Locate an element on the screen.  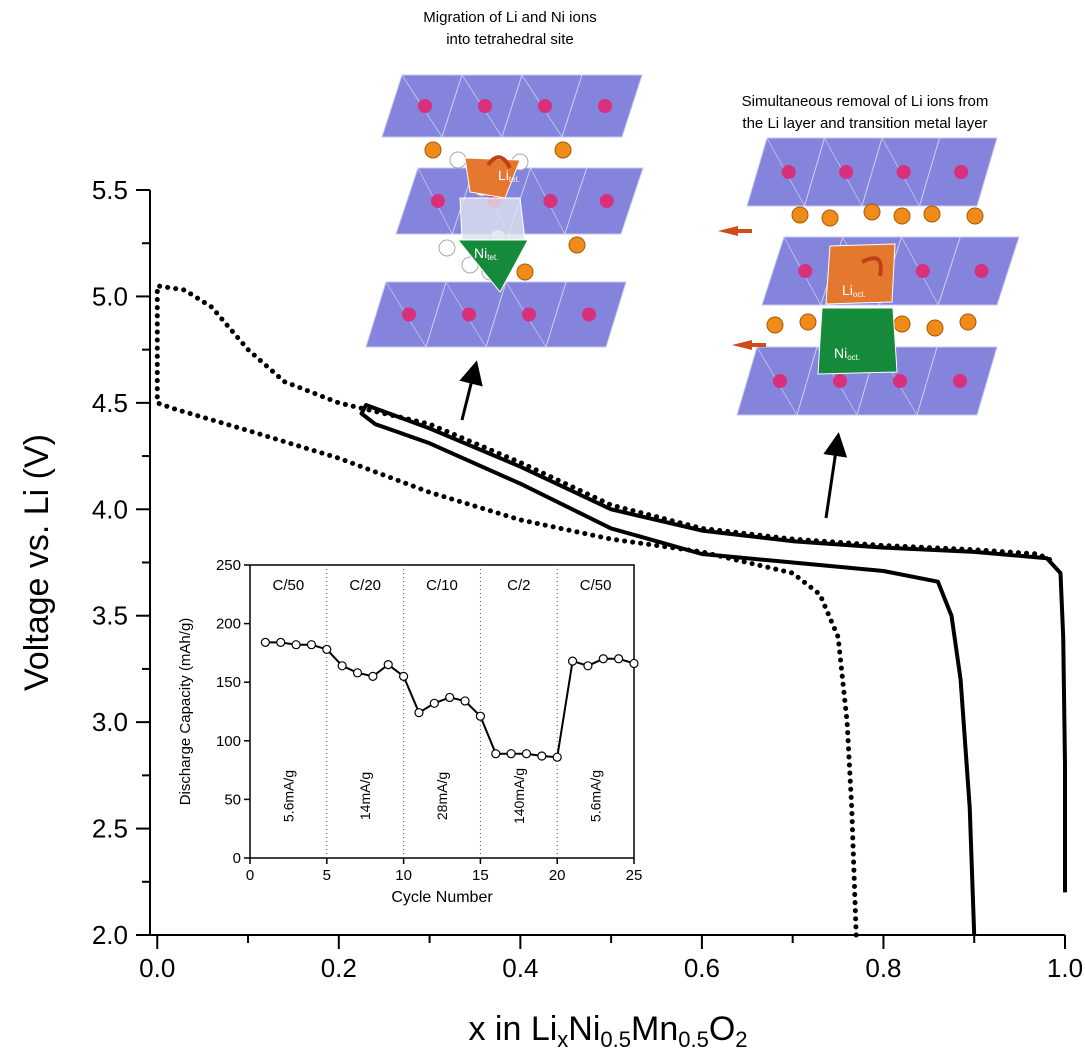
y-tick-label: 5.5 is located at coordinates (110, 190).